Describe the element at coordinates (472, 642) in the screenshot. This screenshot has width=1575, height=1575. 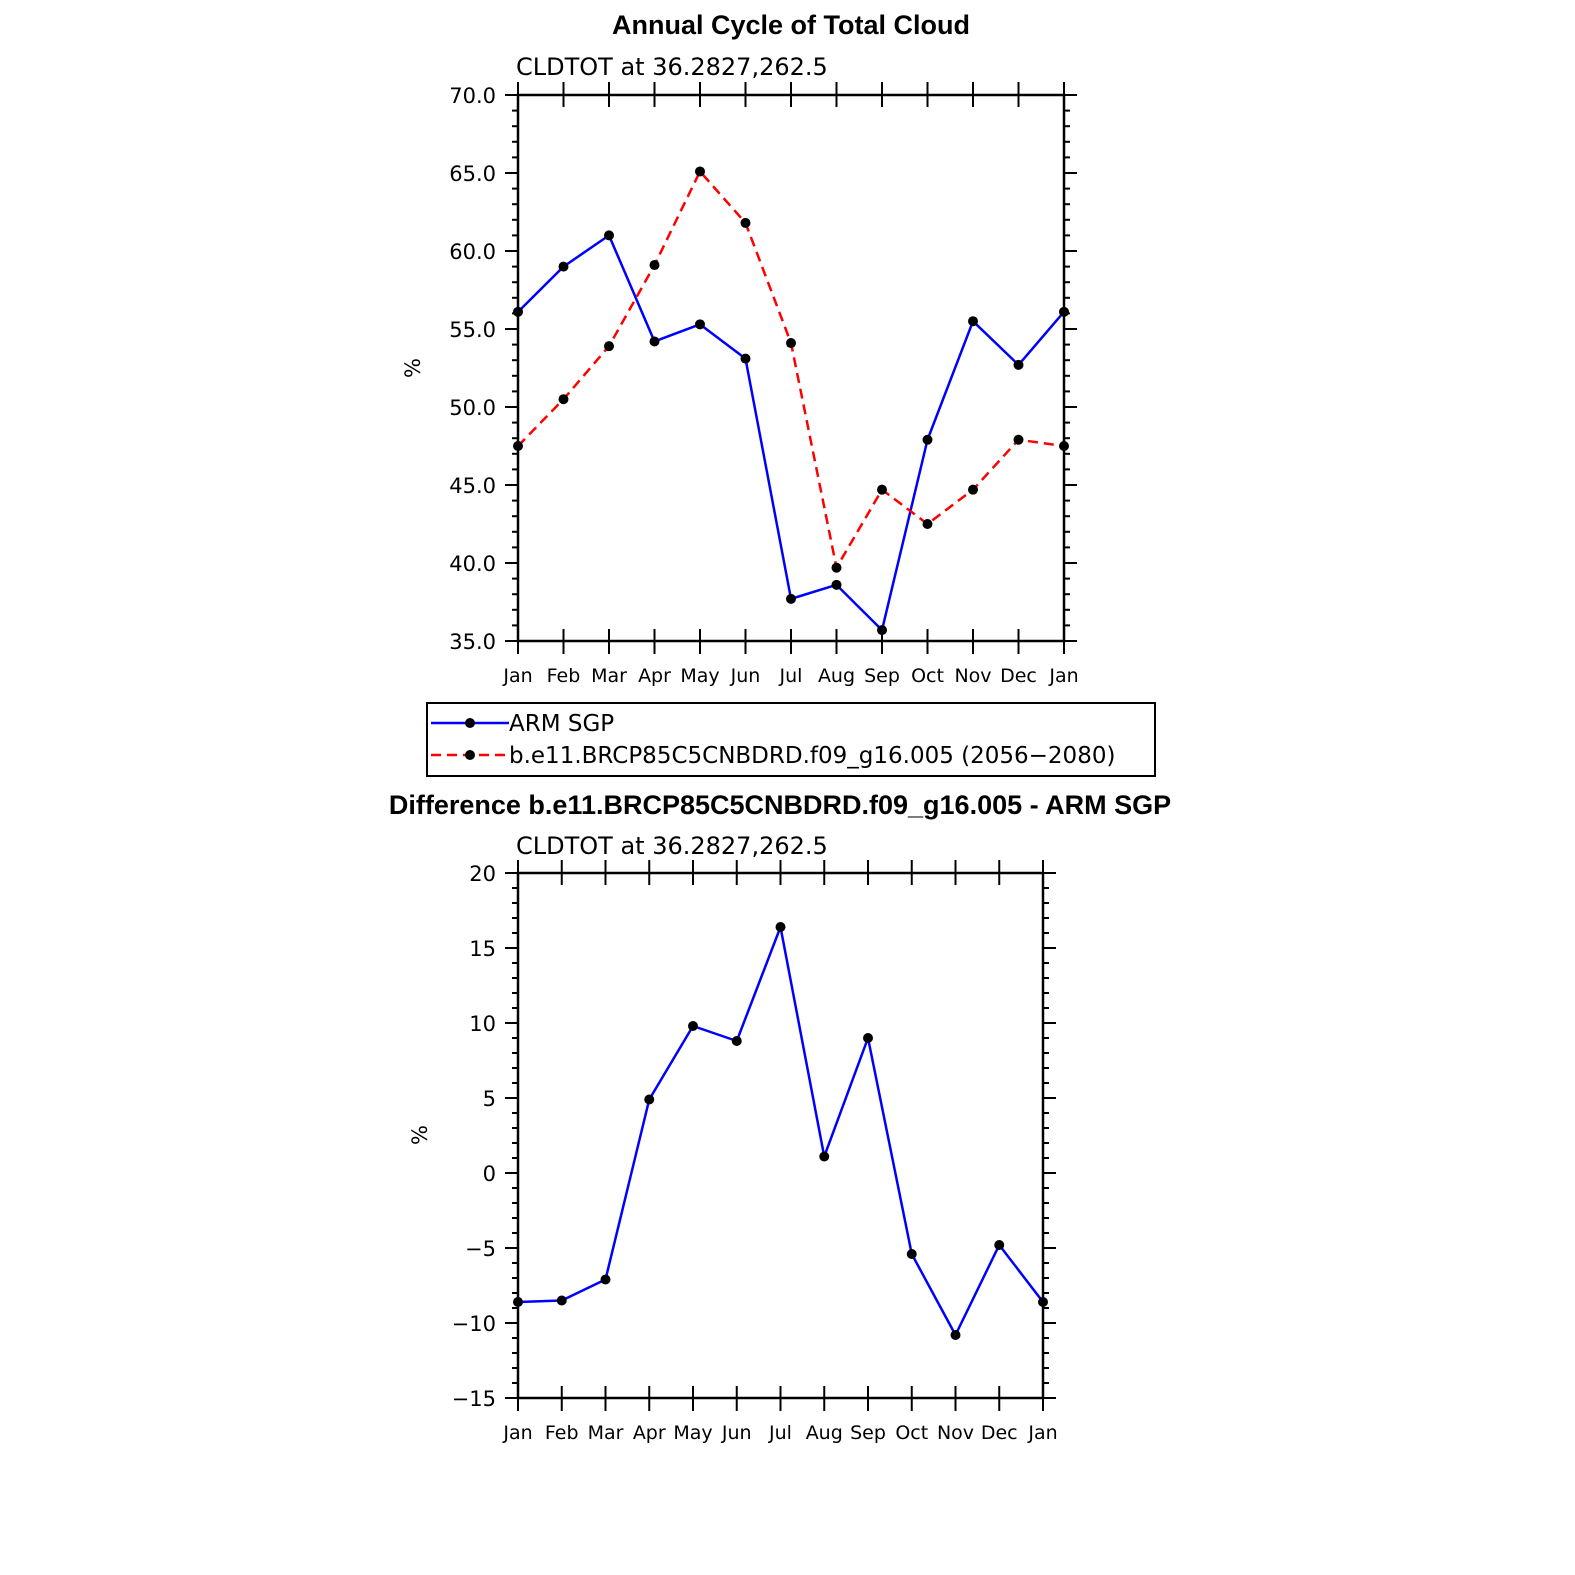
I see `y-tick-label: 35.0` at that location.